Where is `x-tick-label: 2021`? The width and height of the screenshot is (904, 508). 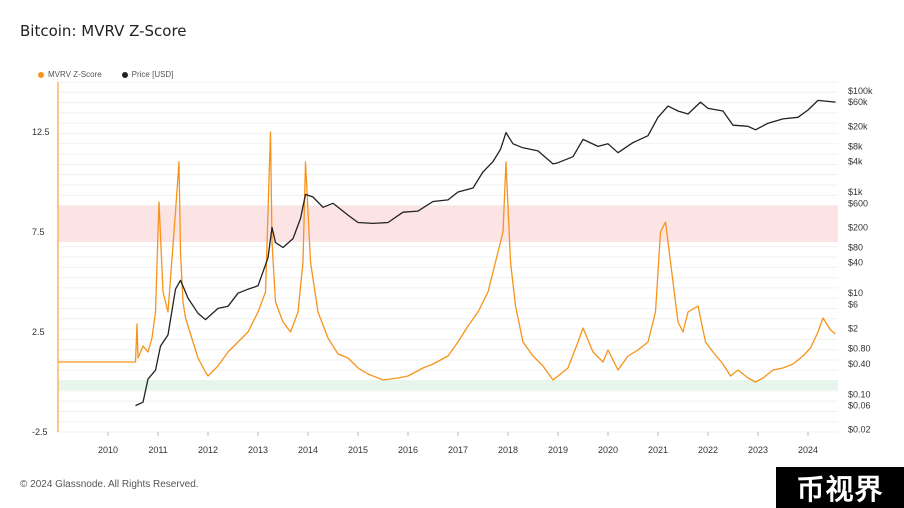
x-tick-label: 2021 is located at coordinates (658, 450).